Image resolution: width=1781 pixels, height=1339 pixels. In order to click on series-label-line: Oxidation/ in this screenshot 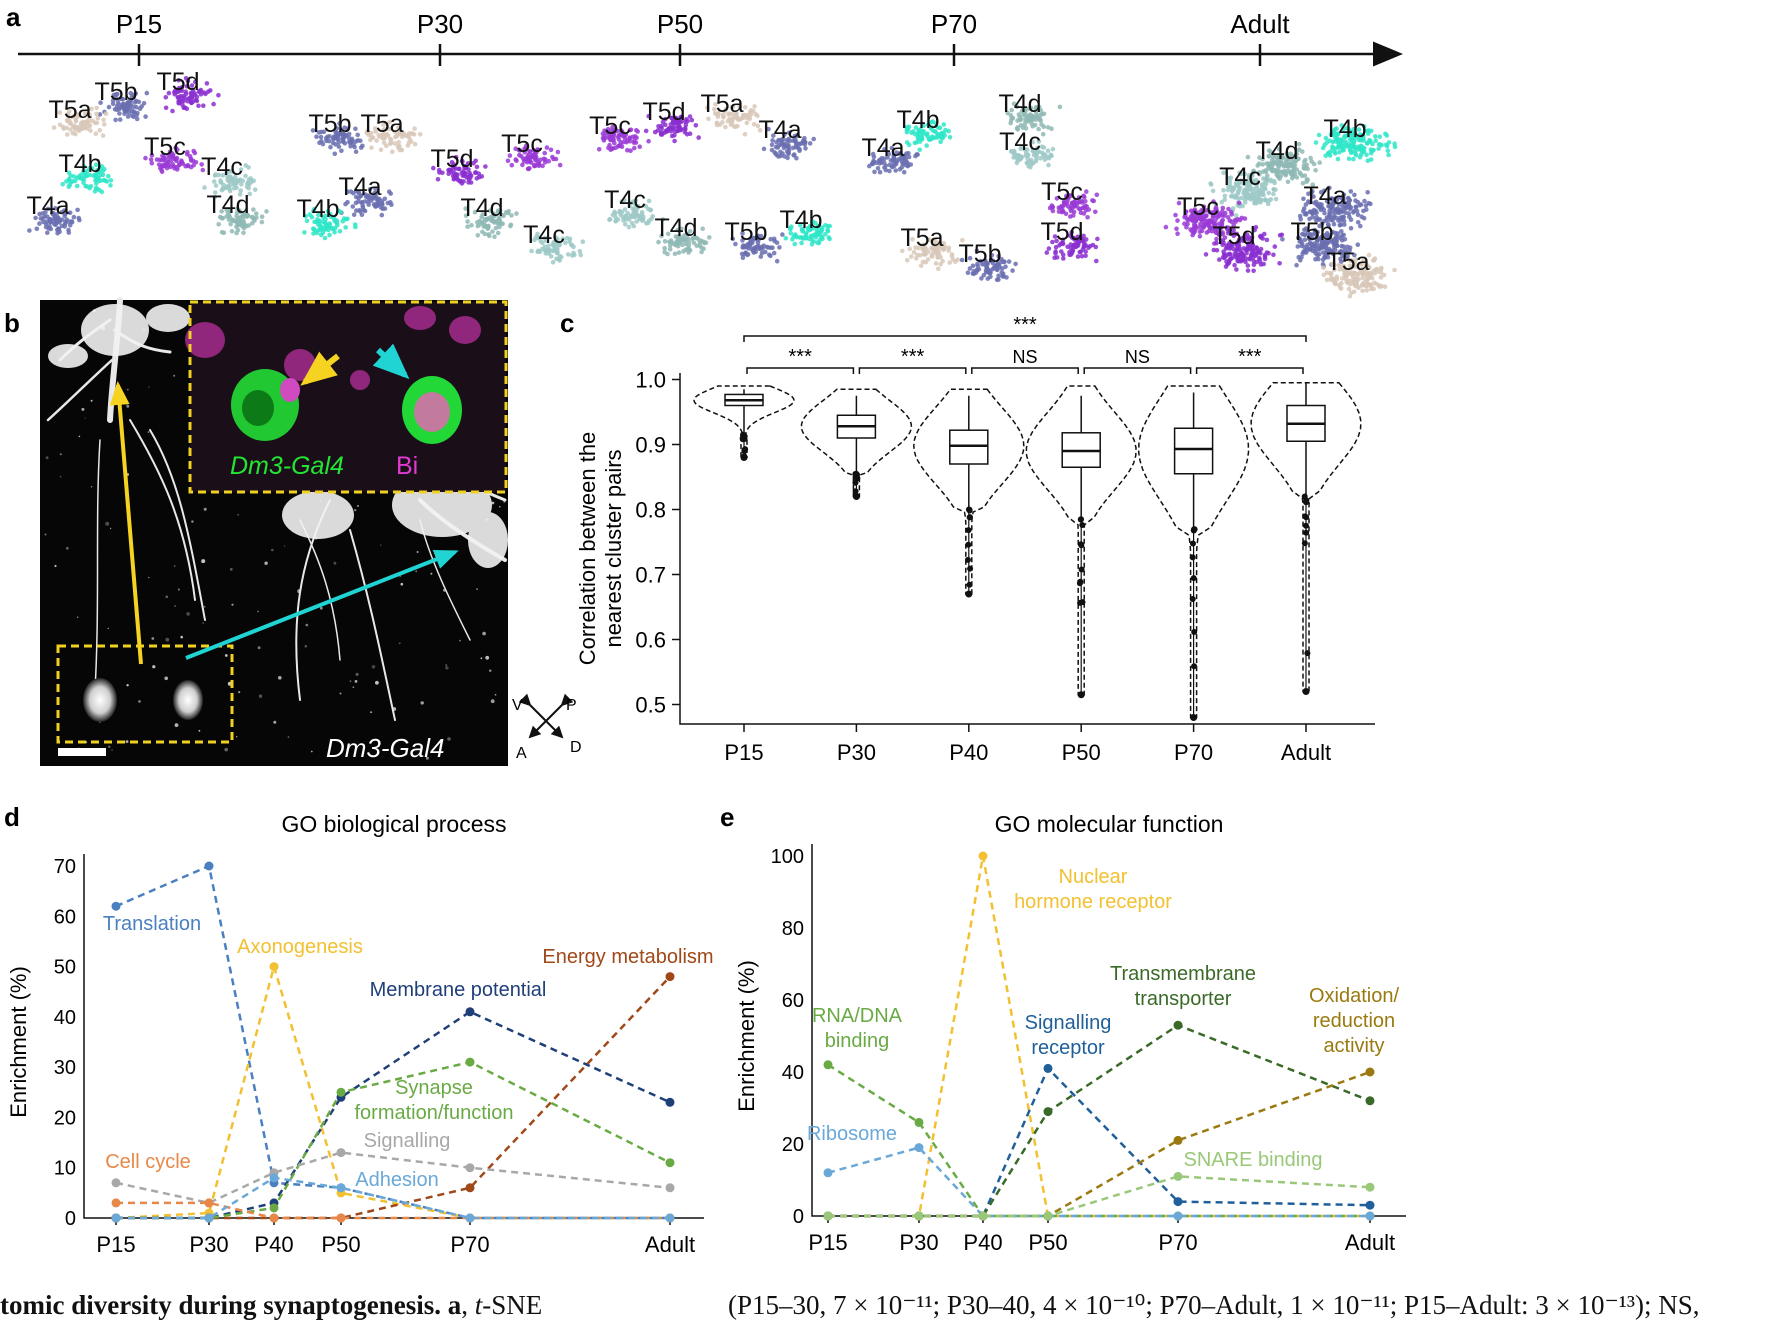, I will do `click(1354, 996)`.